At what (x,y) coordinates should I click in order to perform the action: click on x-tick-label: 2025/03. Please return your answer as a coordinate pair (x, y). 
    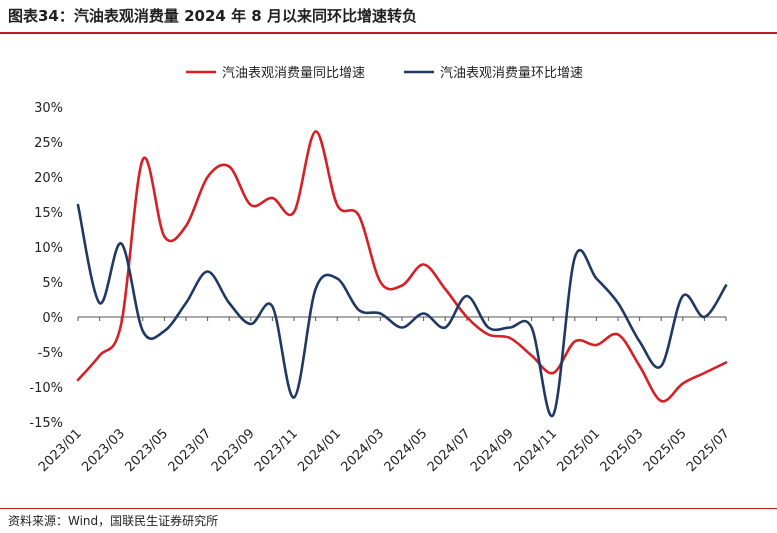
    Looking at the image, I should click on (622, 450).